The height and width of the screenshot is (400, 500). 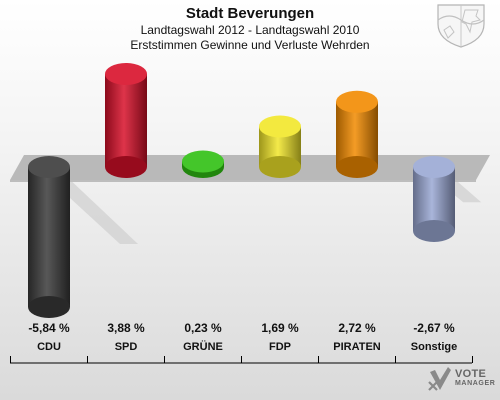 I want to click on bar-sonstige, so click(x=434, y=199).